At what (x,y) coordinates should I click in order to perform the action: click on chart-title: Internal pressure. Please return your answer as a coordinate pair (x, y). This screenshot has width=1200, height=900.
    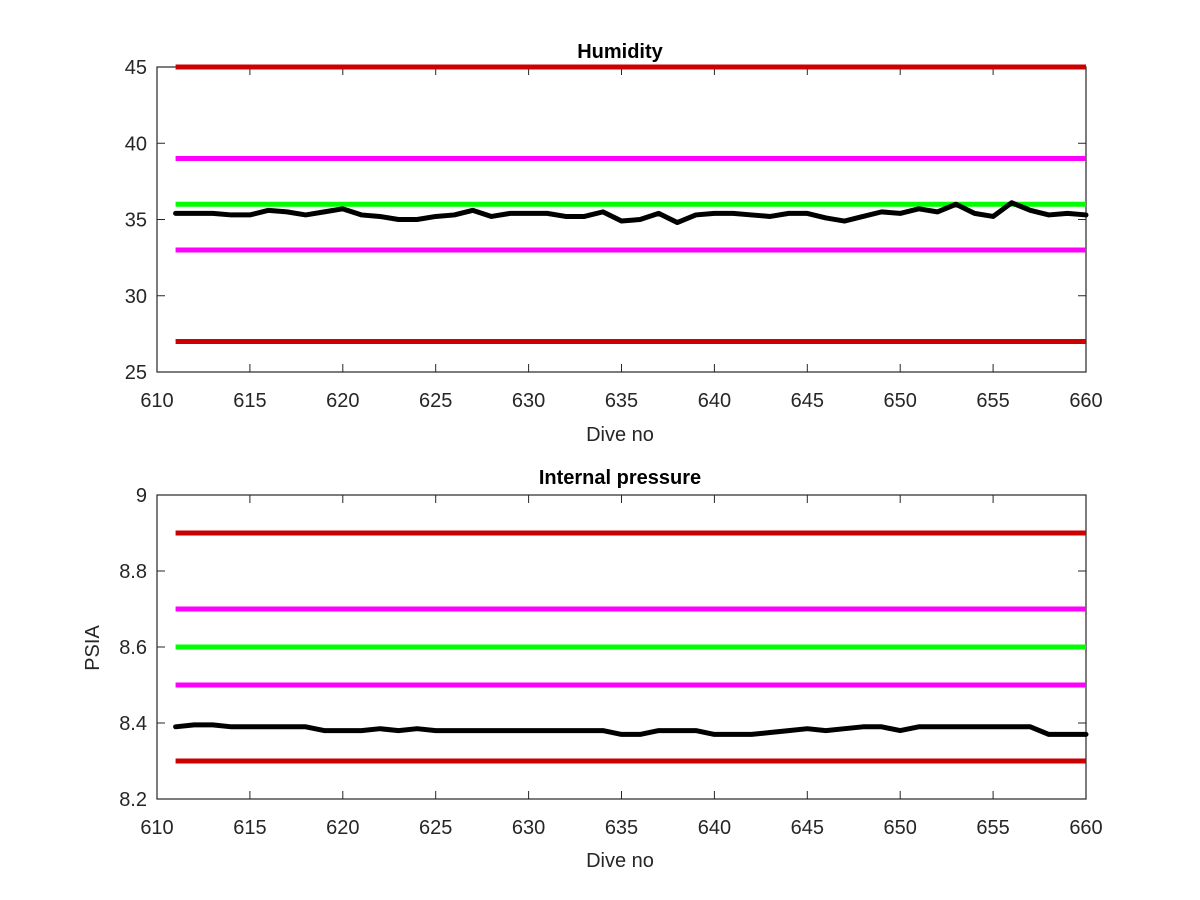
    Looking at the image, I should click on (620, 478).